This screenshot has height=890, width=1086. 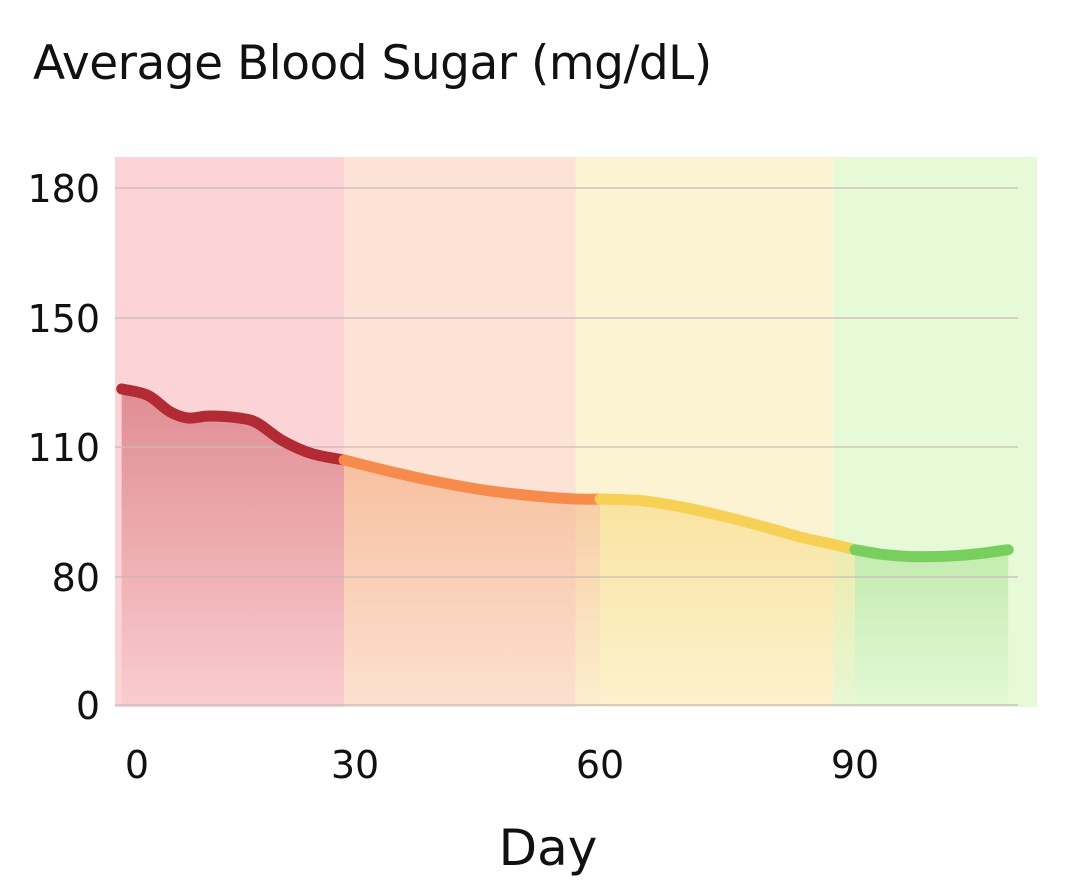 What do you see at coordinates (548, 848) in the screenshot?
I see `x-axis-label: Day` at bounding box center [548, 848].